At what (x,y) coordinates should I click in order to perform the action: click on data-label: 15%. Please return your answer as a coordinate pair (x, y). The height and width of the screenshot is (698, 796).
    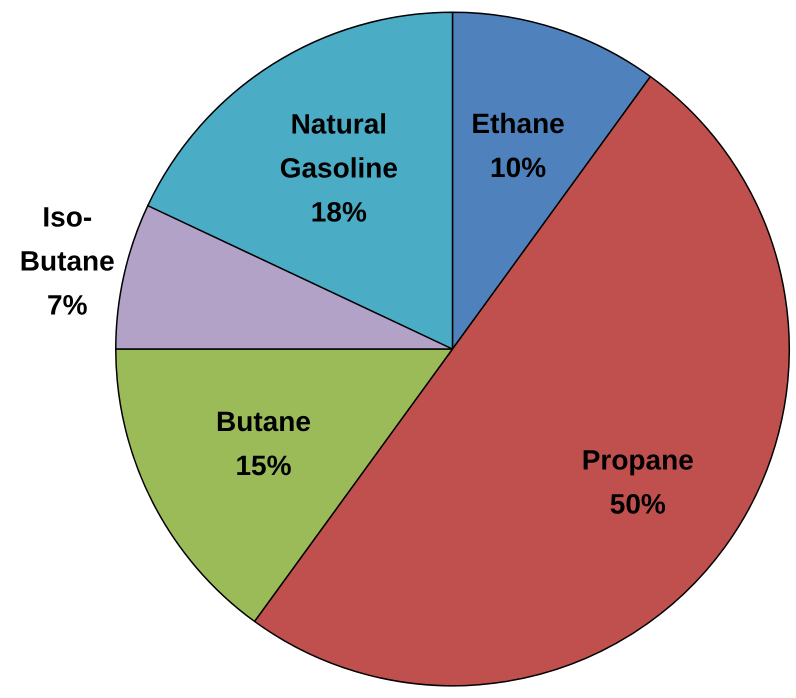
    Looking at the image, I should click on (263, 466).